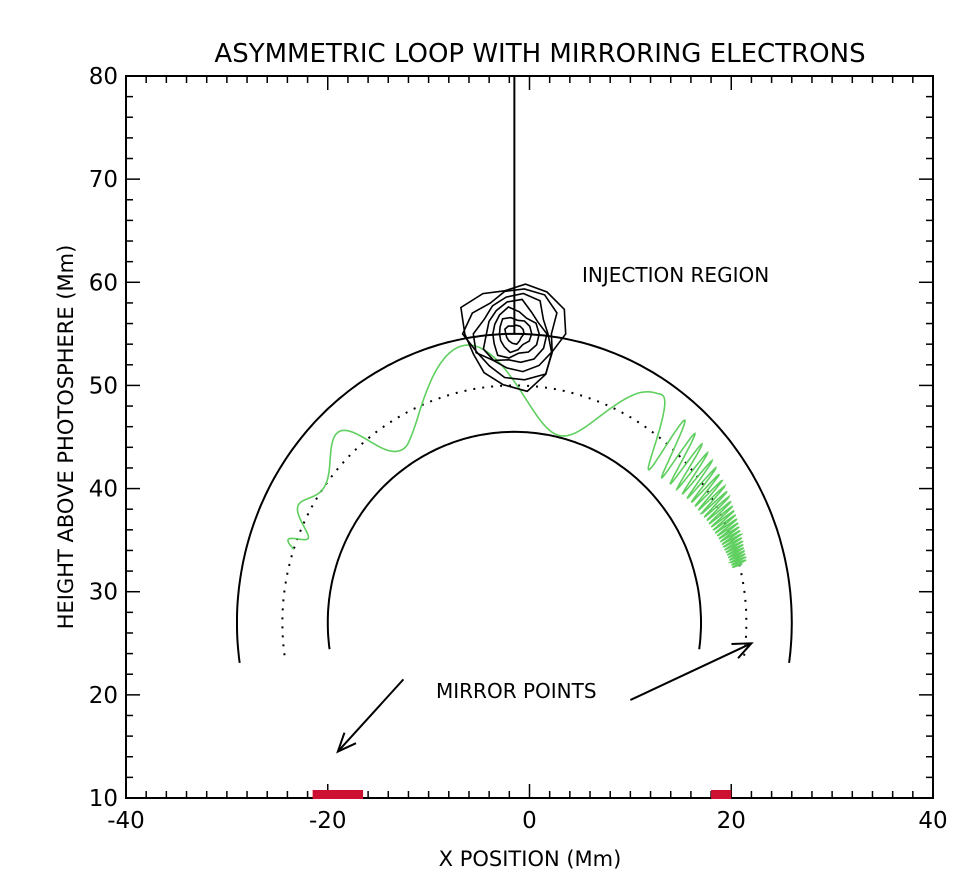  Describe the element at coordinates (675, 275) in the screenshot. I see `injection-region-label: INJECTION REGION` at that location.